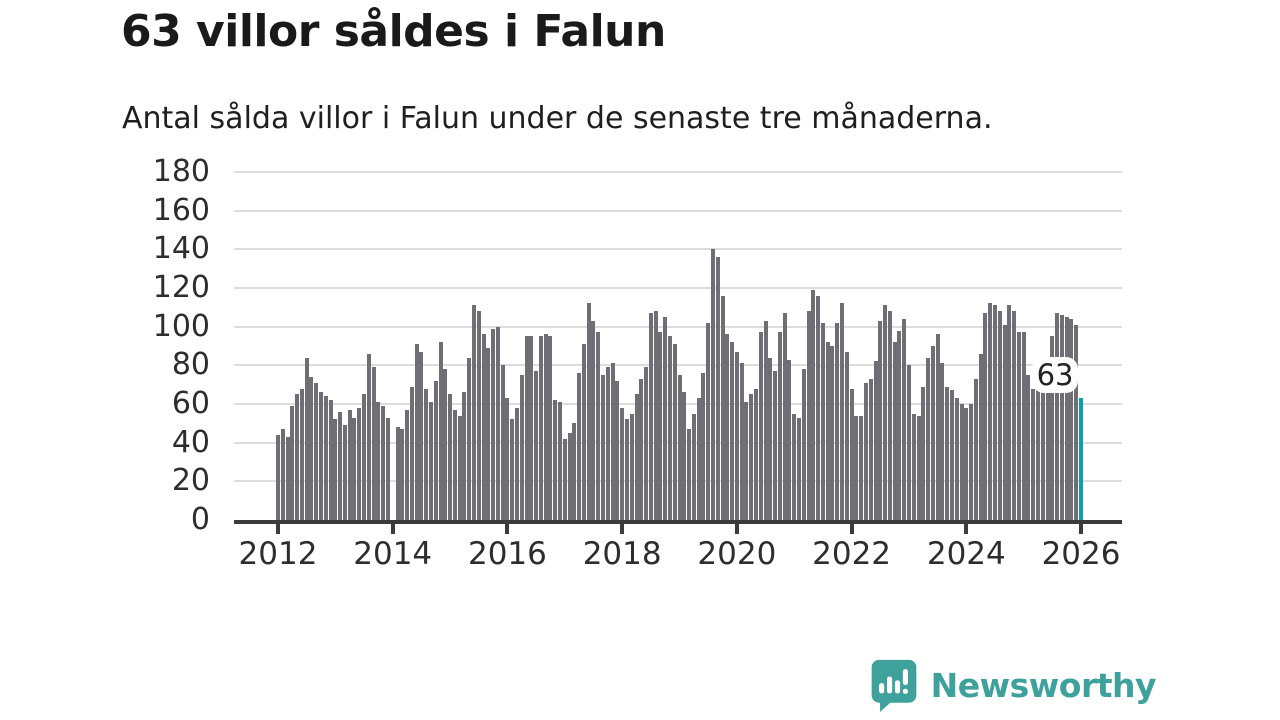 Image resolution: width=1280 pixels, height=720 pixels. Describe the element at coordinates (1013, 685) in the screenshot. I see `branding: Newsworthy` at that location.